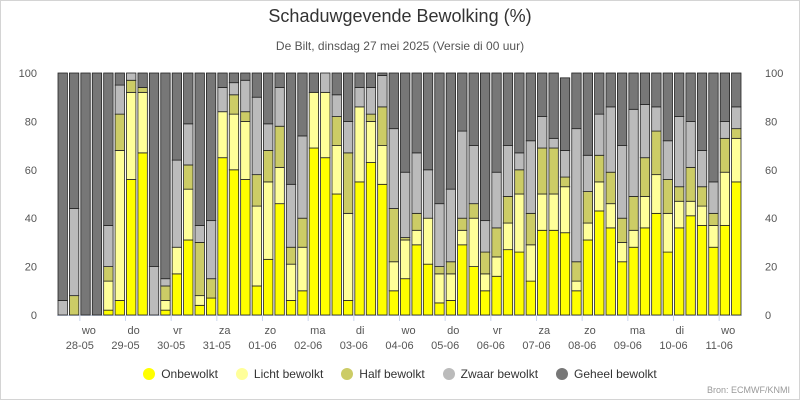 The height and width of the screenshot is (400, 800). What do you see at coordinates (774, 74) in the screenshot?
I see `y-tick-label-right: 100` at bounding box center [774, 74].